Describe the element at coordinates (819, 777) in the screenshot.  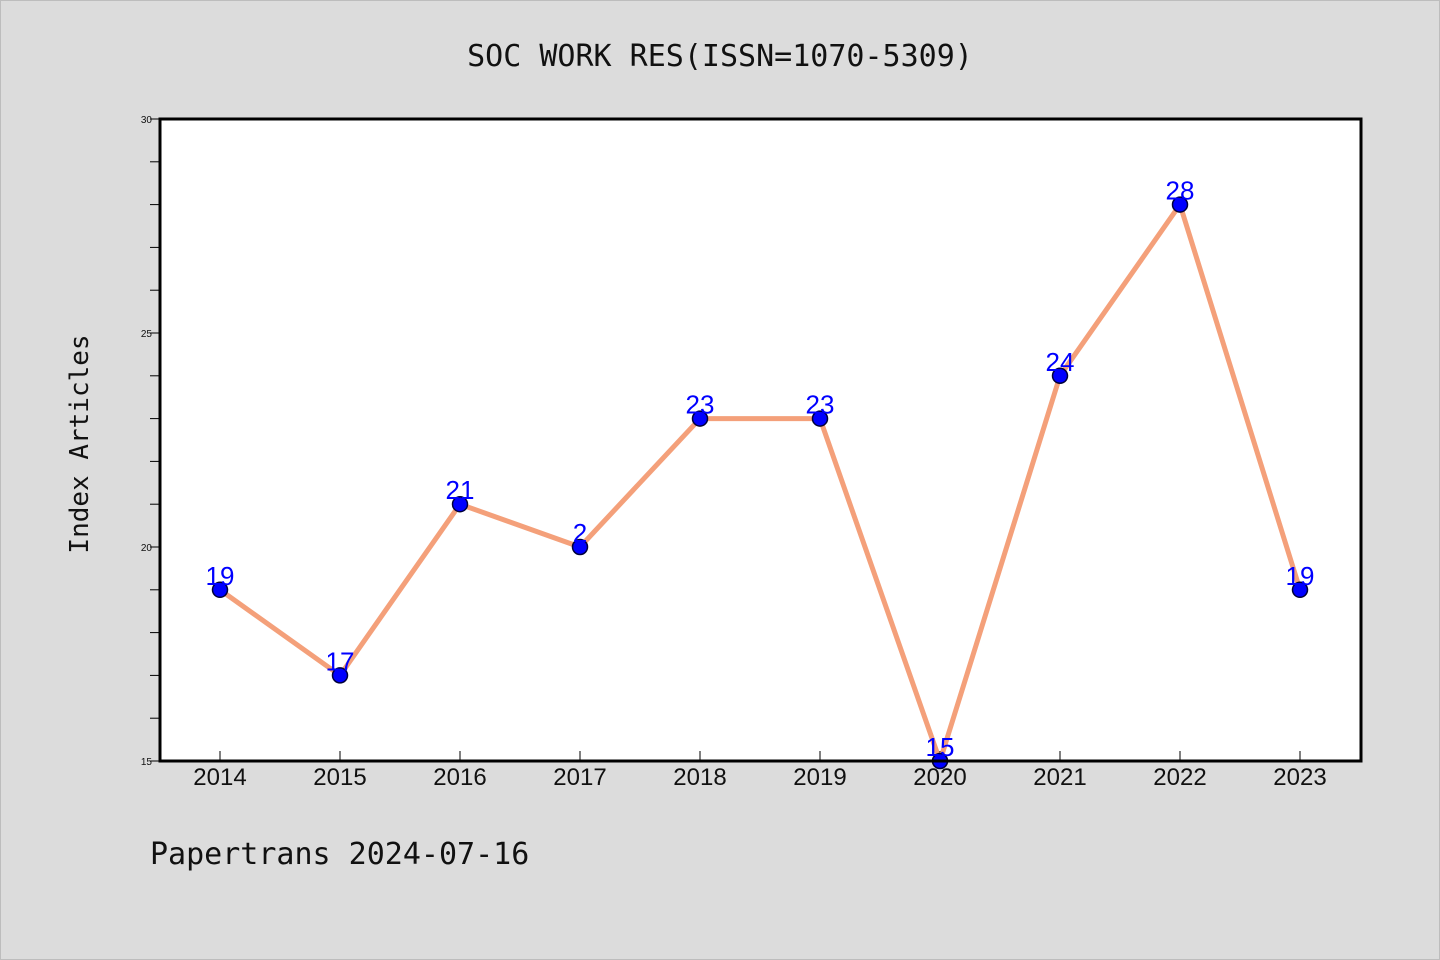
I see `x-tick-label: 2019` at that location.